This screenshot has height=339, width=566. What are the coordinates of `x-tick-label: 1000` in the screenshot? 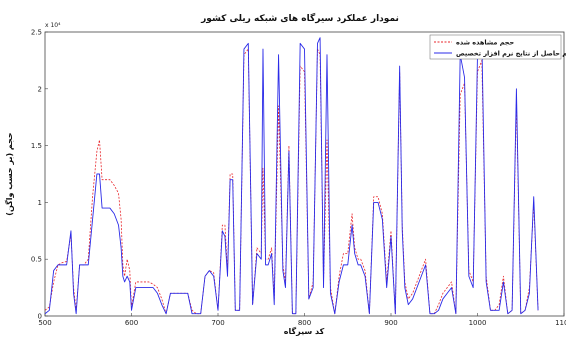 It's located at (478, 323).